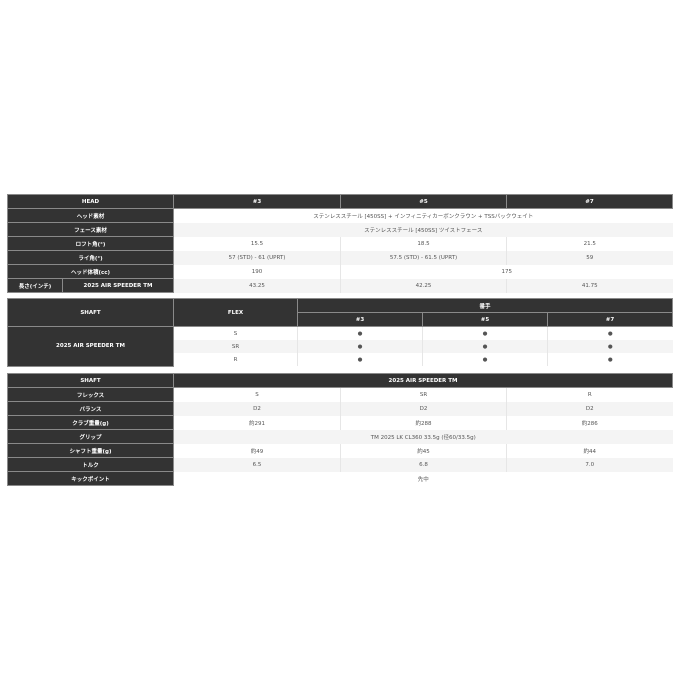 This screenshot has width=680, height=680. Describe the element at coordinates (90, 271) in the screenshot. I see `label: ヘッド体積(cc)` at that location.